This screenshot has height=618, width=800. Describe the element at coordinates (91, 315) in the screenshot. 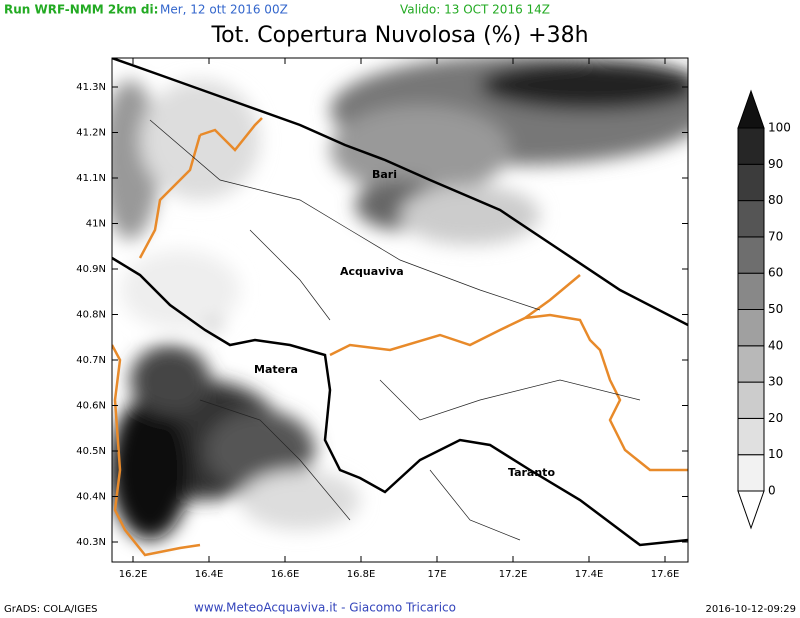

I see `lat-label: 40.8N` at that location.